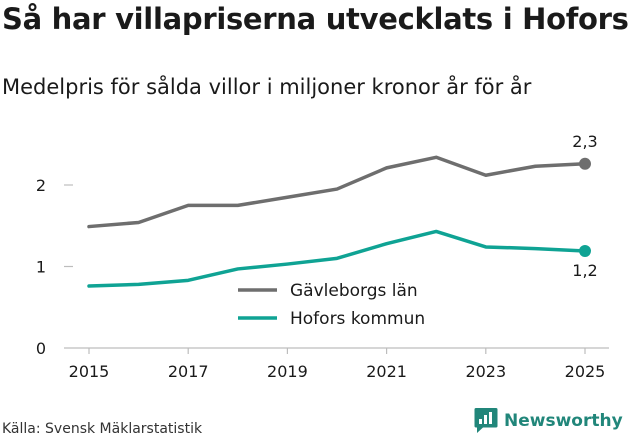 This screenshot has width=631, height=439. Describe the element at coordinates (287, 371) in the screenshot. I see `x-tick-label: 2019` at that location.